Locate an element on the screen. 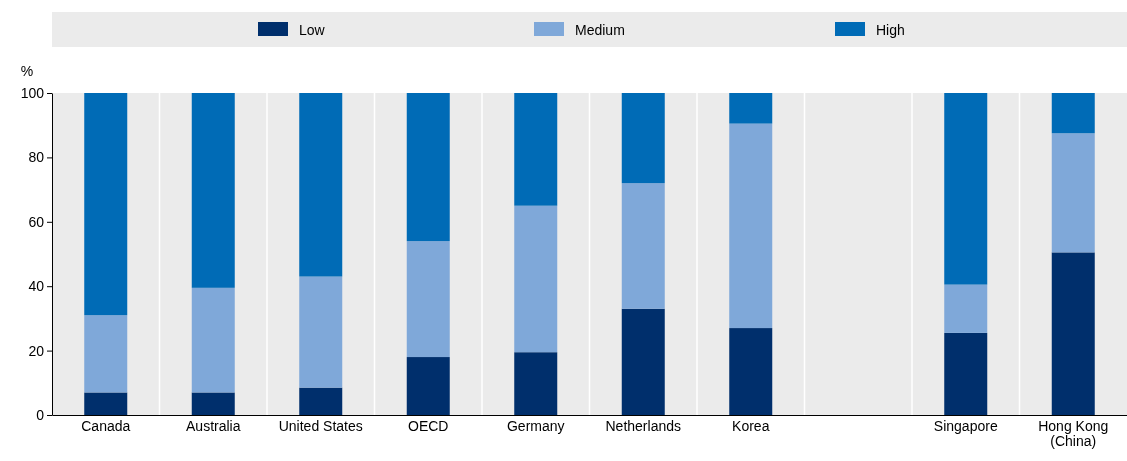  y-axis-title: % is located at coordinates (27, 71).